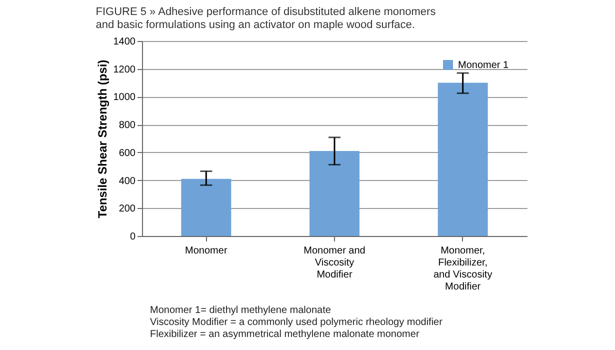 The height and width of the screenshot is (350, 615). What do you see at coordinates (241, 310) in the screenshot?
I see `text: Monomer 1= diethyl methylene malonate` at bounding box center [241, 310].